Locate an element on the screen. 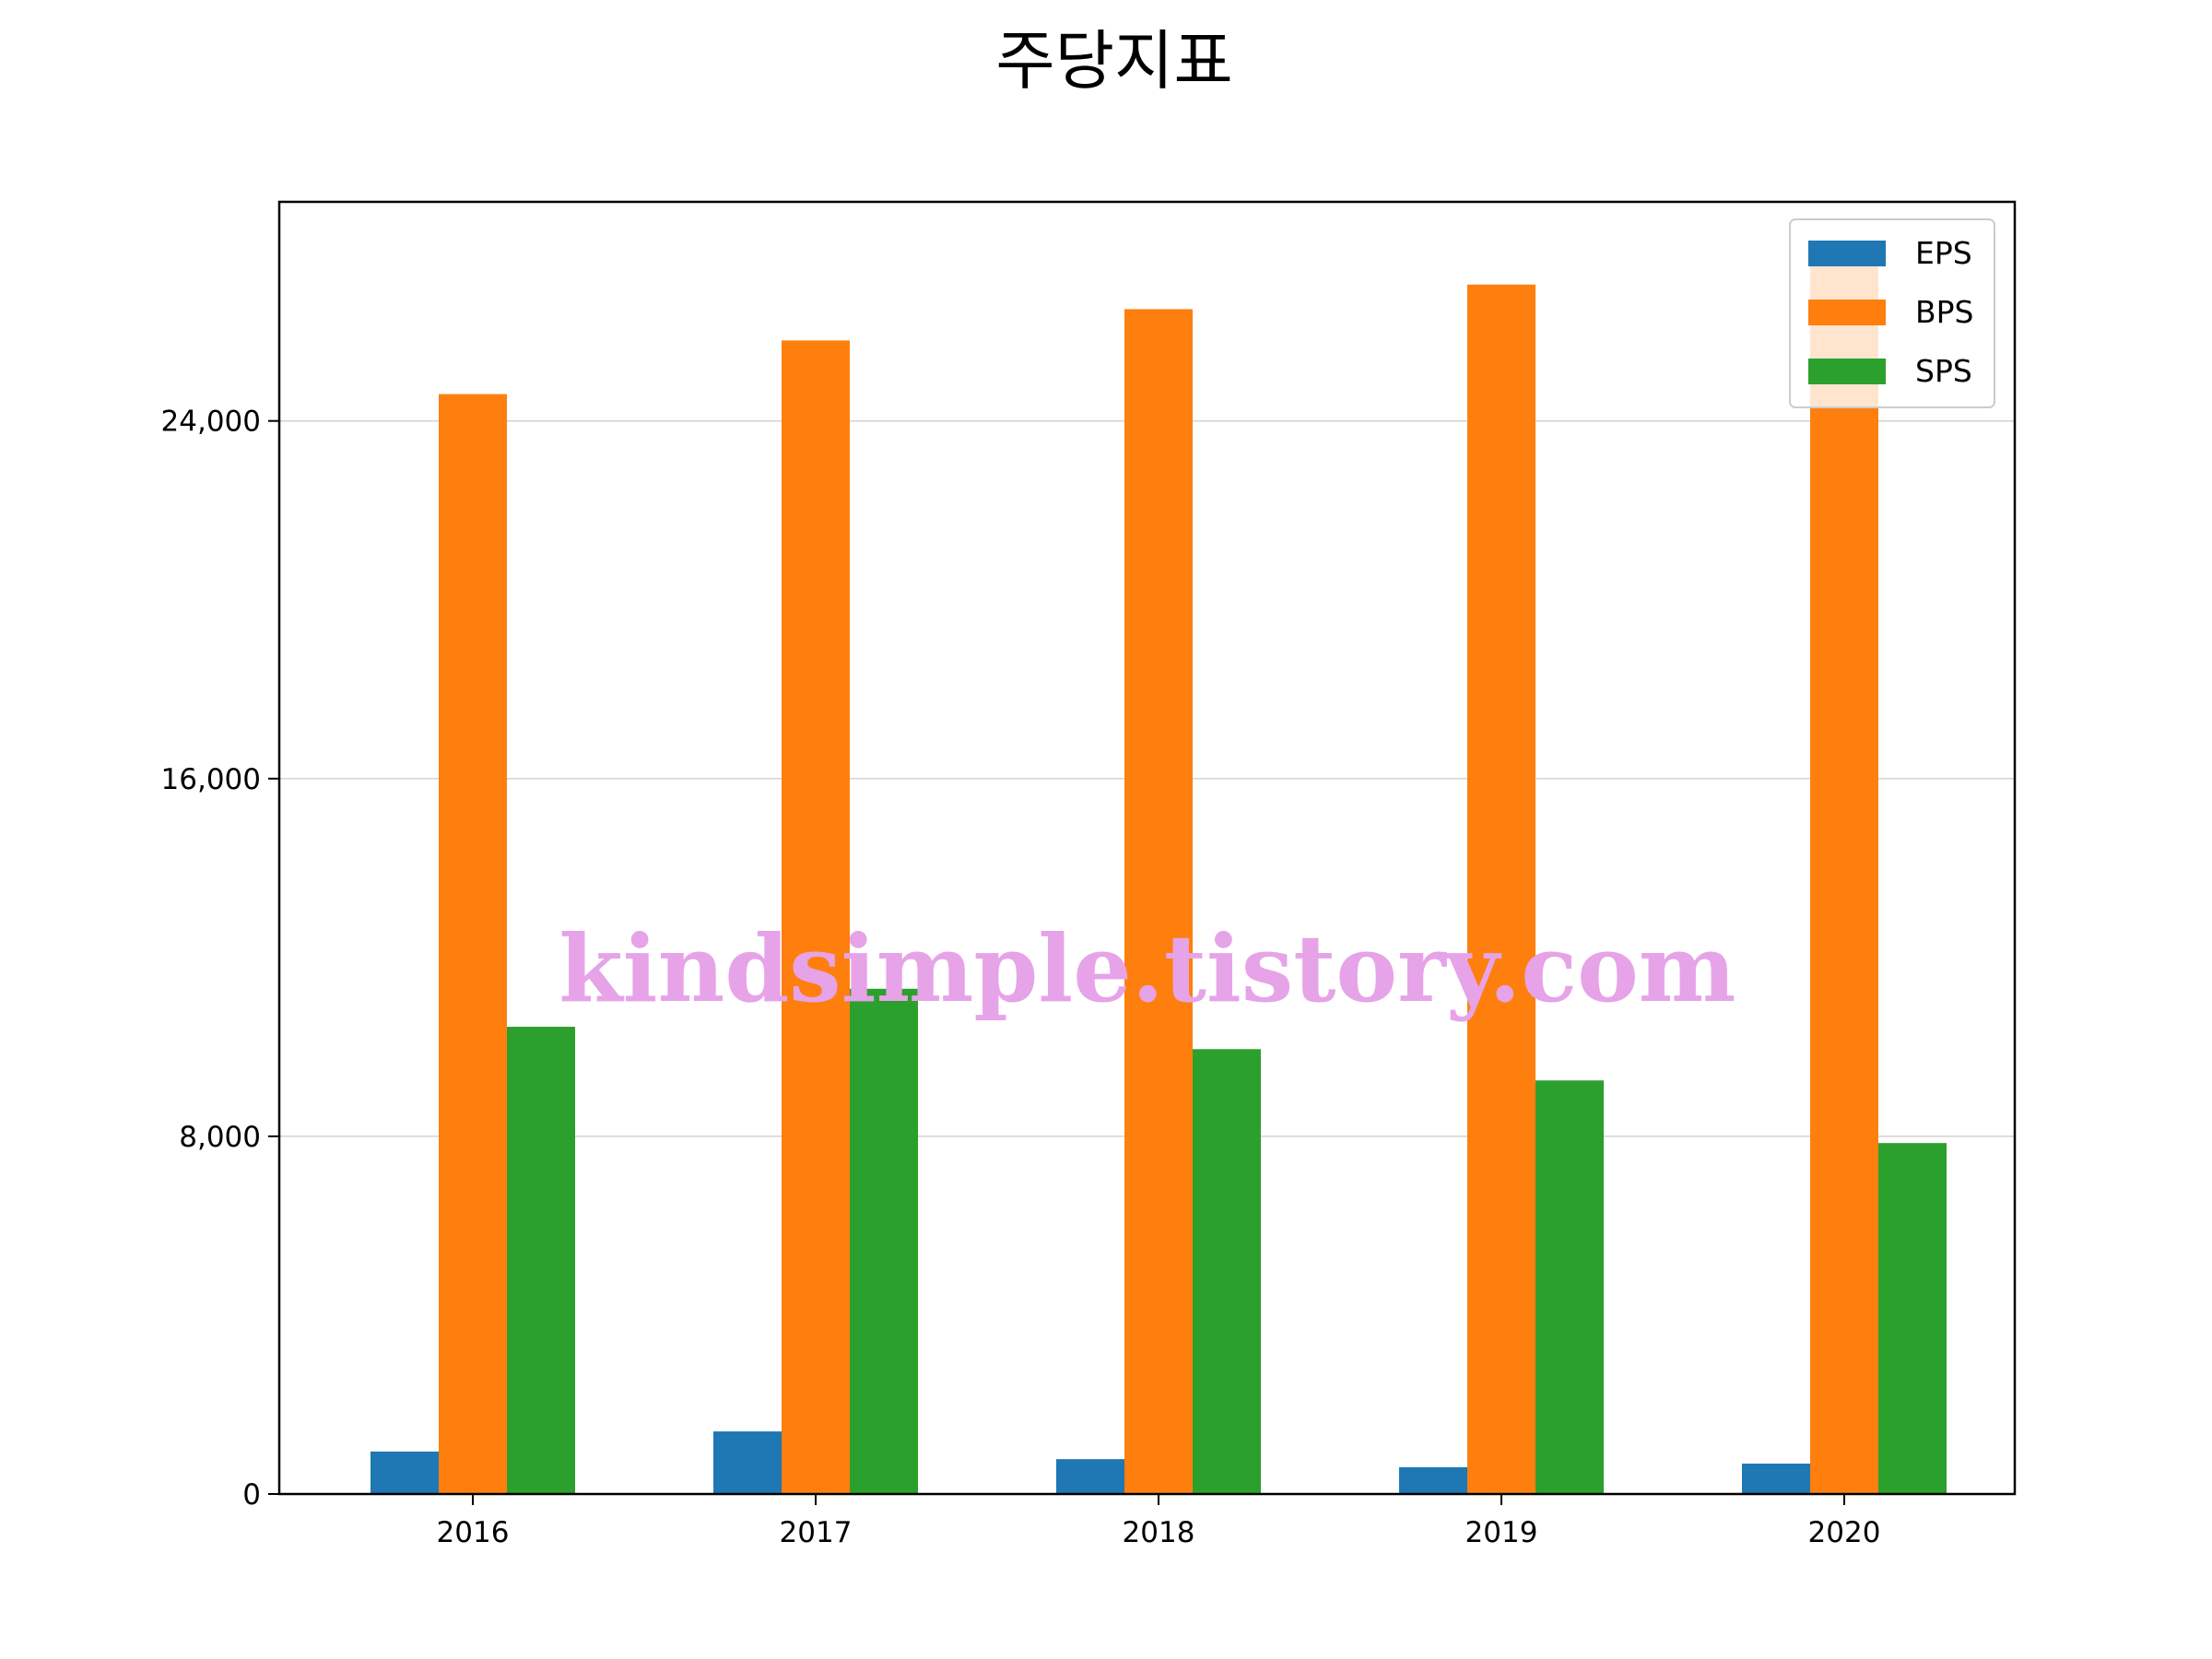 The width and height of the screenshot is (2212, 1659). watermark: kindsimple.tistory.com is located at coordinates (1147, 968).